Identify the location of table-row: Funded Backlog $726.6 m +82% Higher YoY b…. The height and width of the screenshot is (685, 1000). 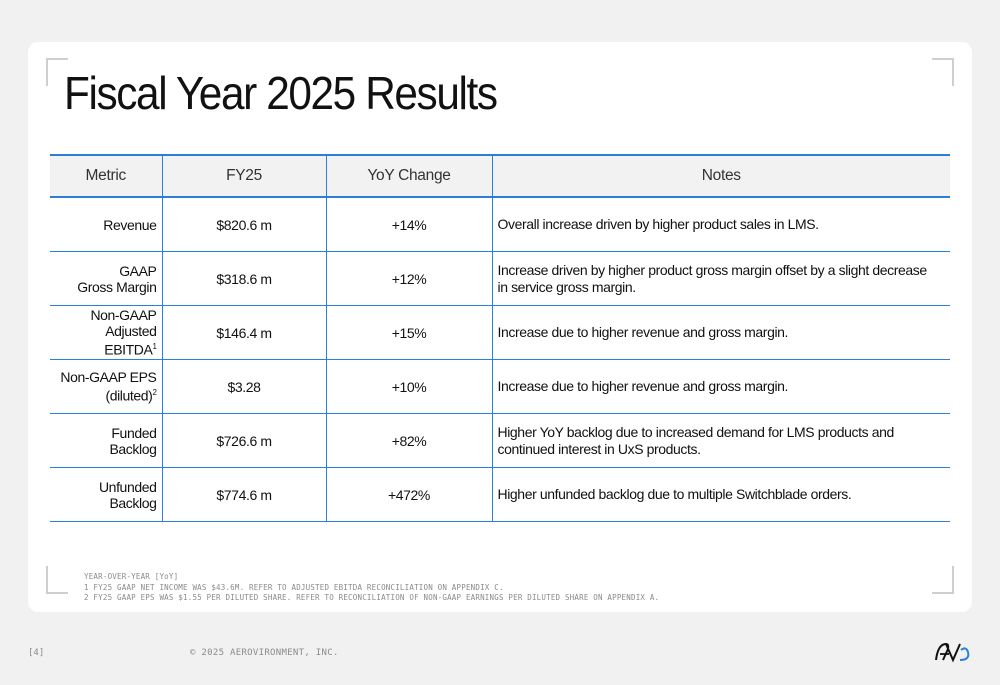
(500, 440).